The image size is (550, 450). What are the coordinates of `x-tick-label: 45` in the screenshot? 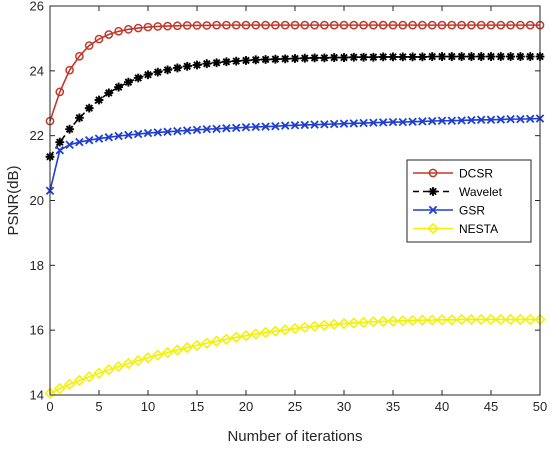 It's located at (491, 406).